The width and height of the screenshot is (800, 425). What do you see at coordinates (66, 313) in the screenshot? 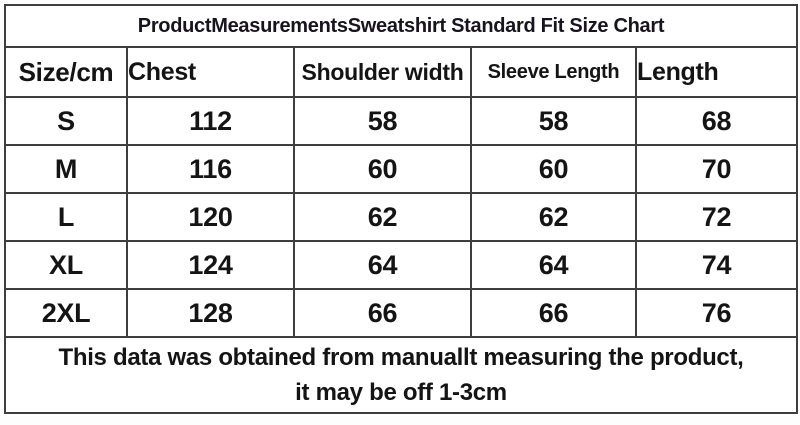
I see `size-cell: 2XL` at bounding box center [66, 313].